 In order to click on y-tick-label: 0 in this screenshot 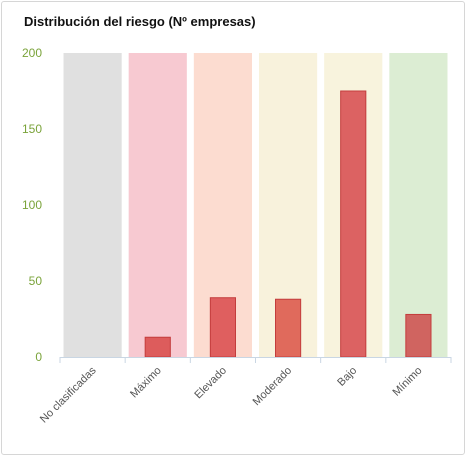, I will do `click(38, 357)`.